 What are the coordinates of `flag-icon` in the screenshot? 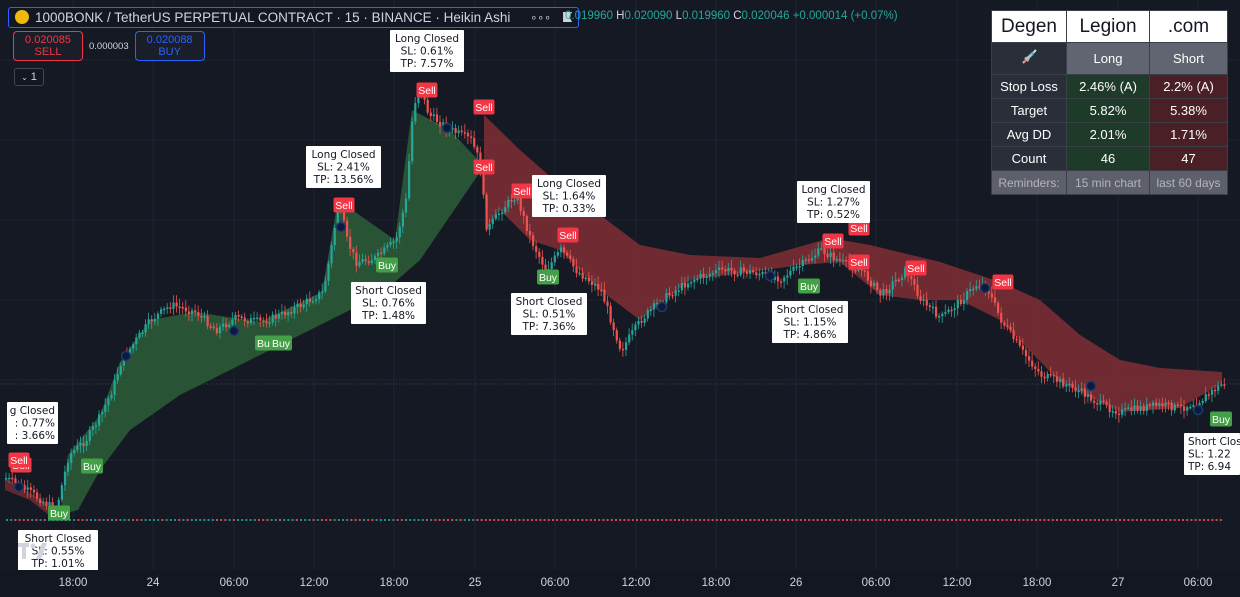 It's located at (568, 17).